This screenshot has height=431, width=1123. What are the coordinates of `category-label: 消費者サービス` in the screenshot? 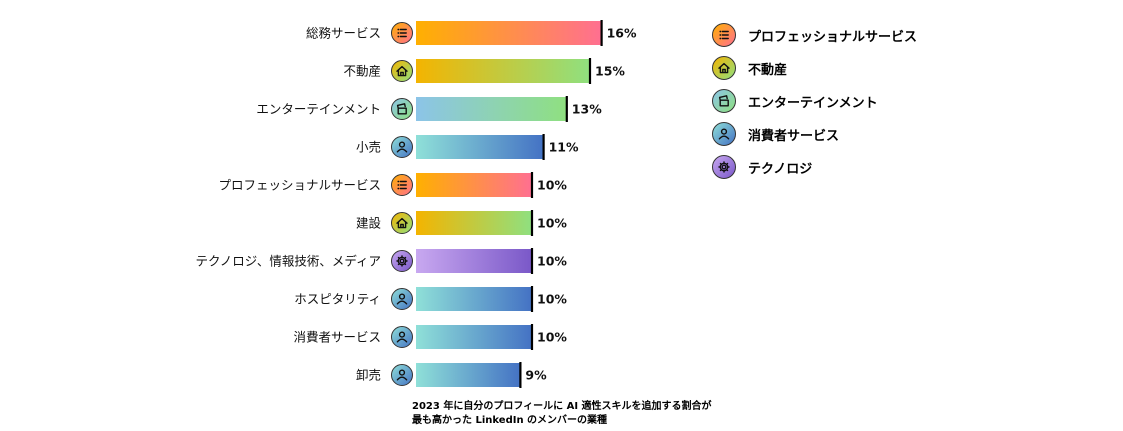 It's located at (337, 337).